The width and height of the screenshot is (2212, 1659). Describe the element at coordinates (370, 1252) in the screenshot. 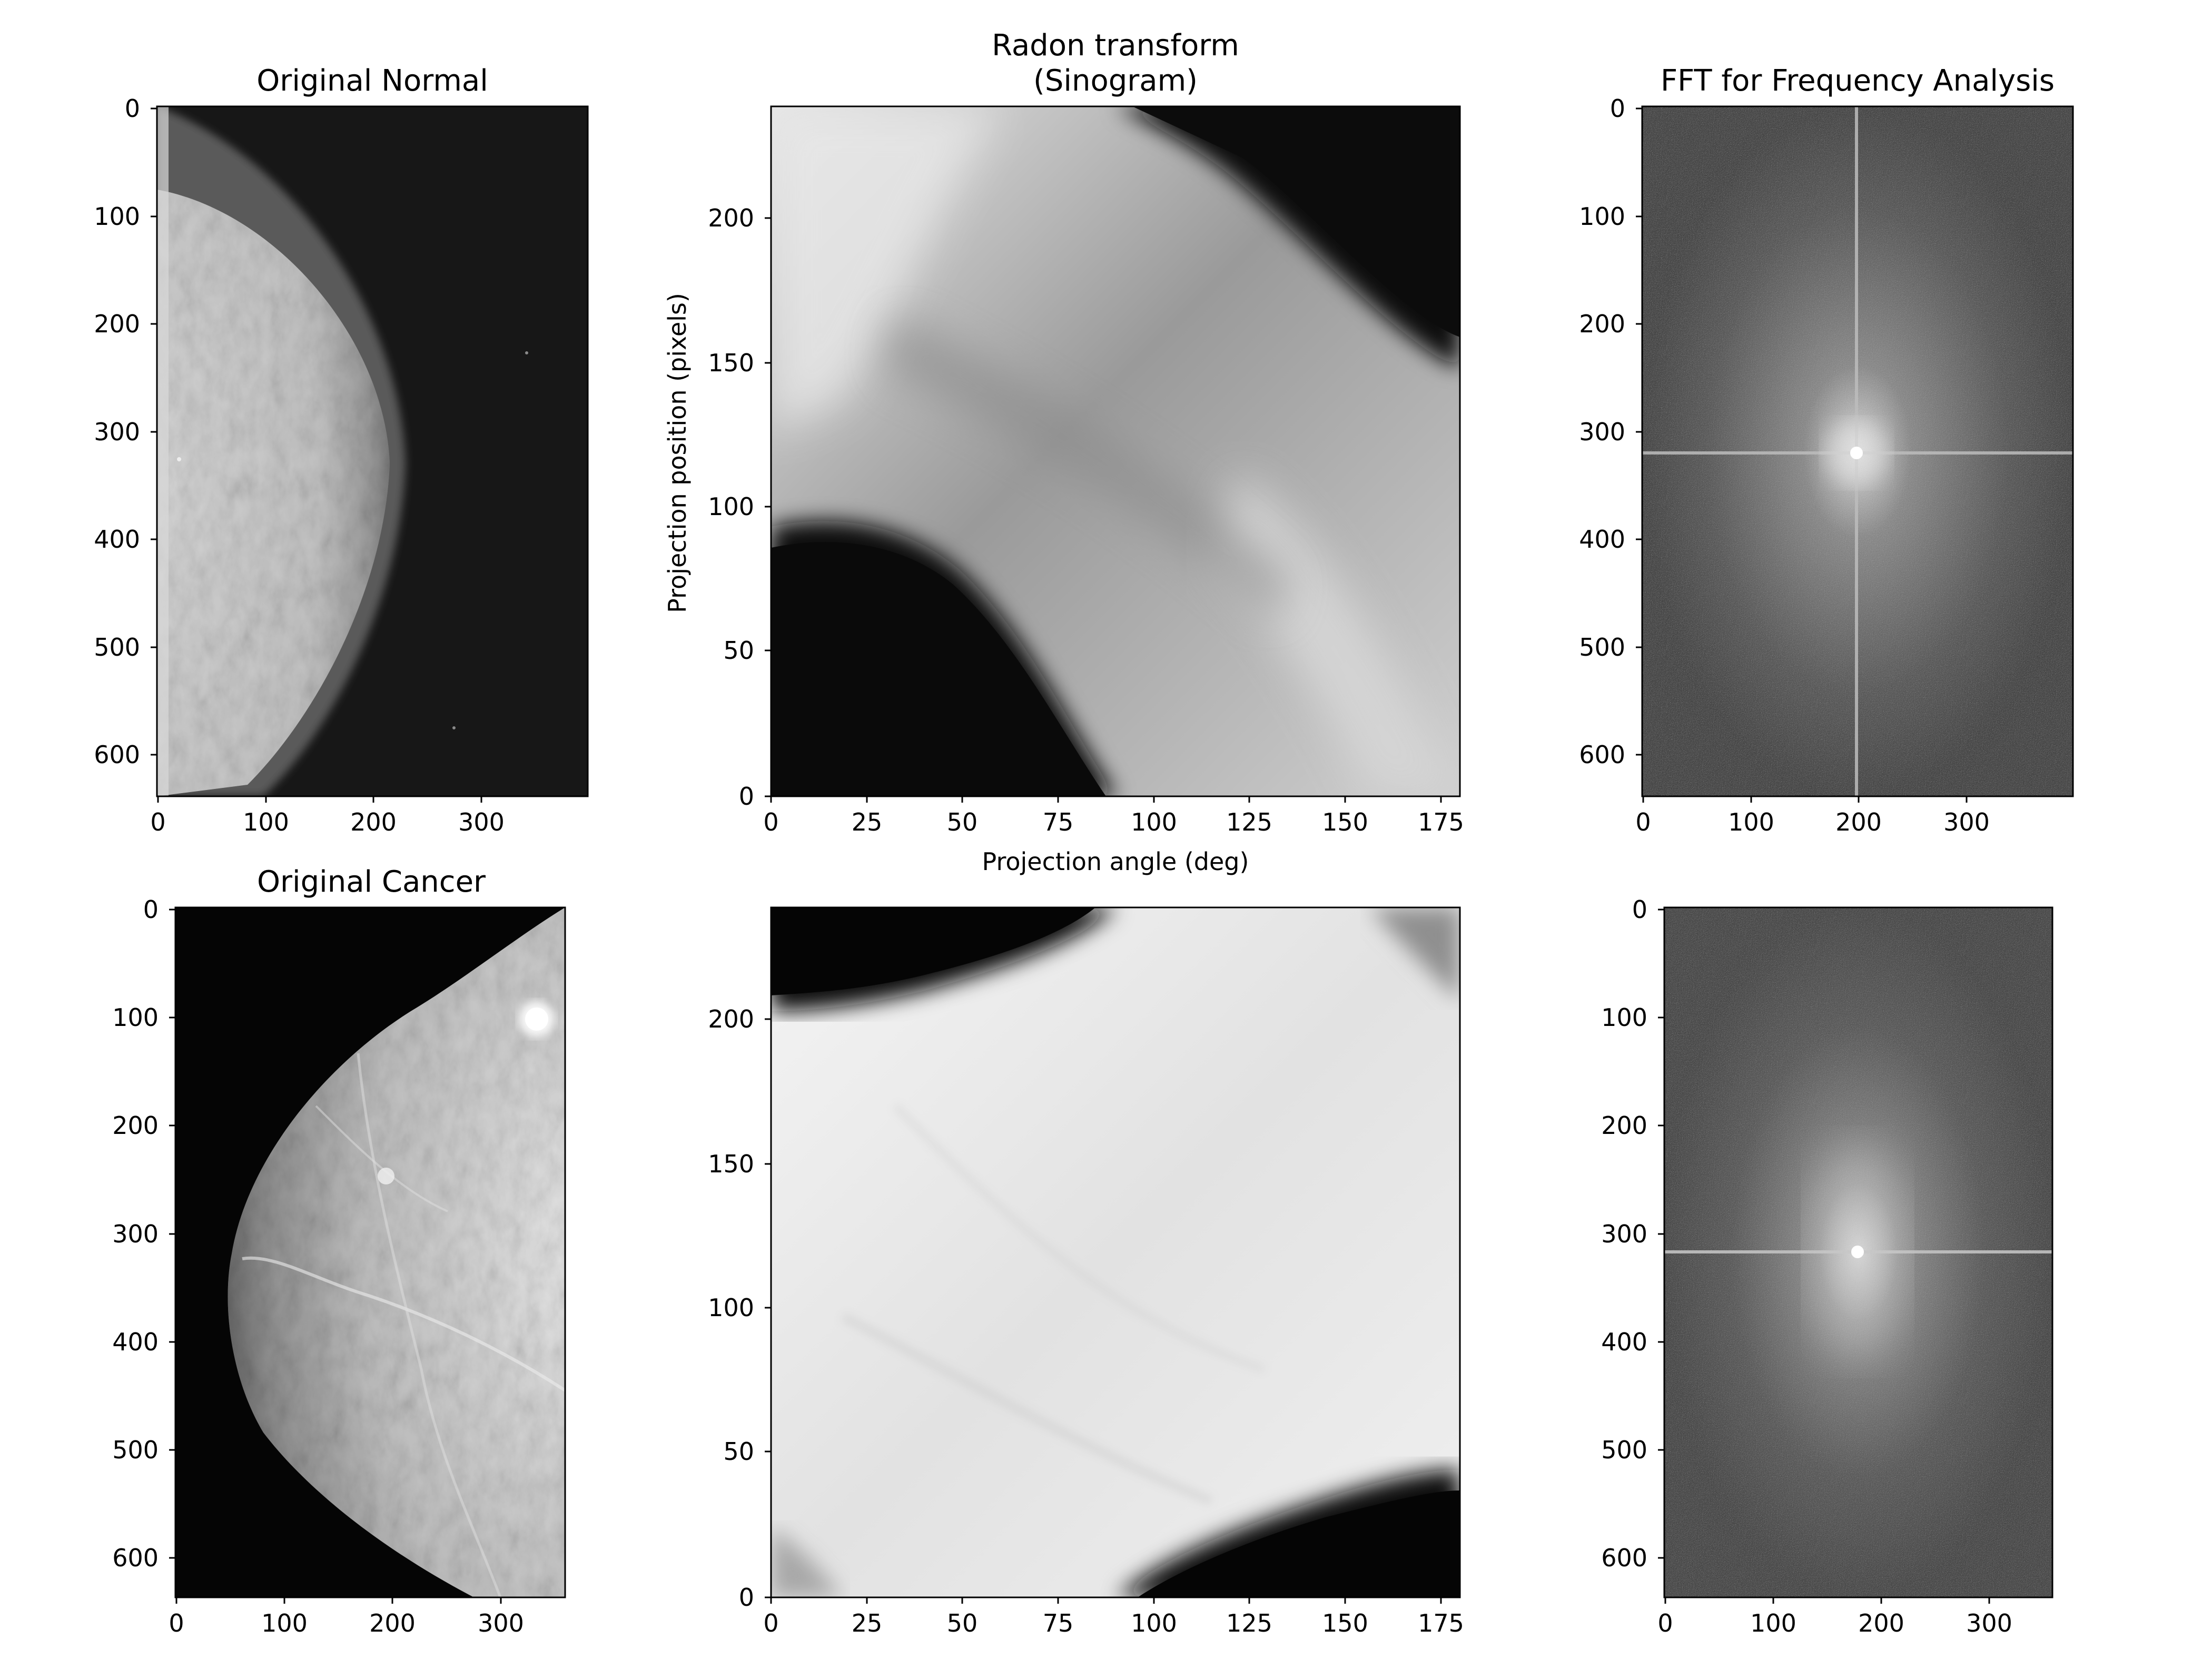

I see `image-cancer-mammogram` at that location.